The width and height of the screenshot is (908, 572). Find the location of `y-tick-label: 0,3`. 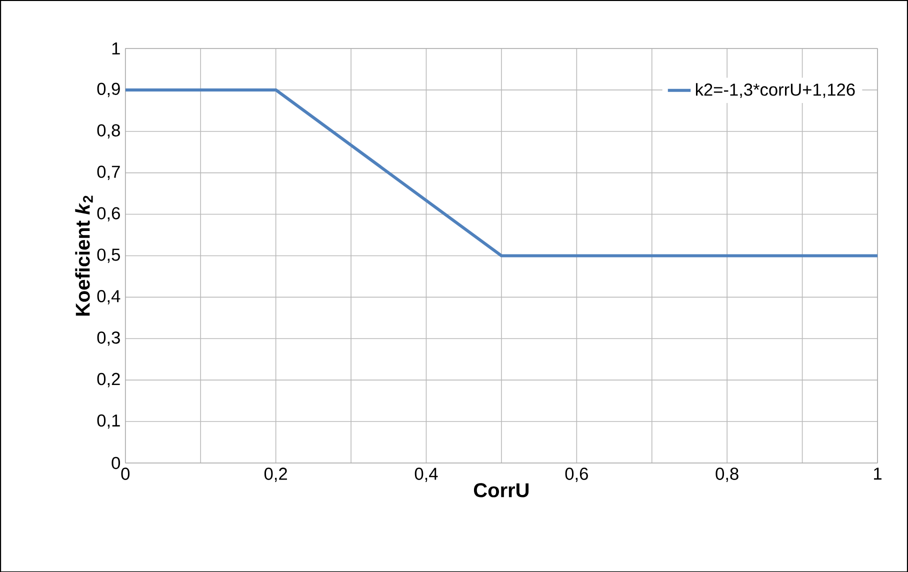

y-tick-label: 0,3 is located at coordinates (108, 338).